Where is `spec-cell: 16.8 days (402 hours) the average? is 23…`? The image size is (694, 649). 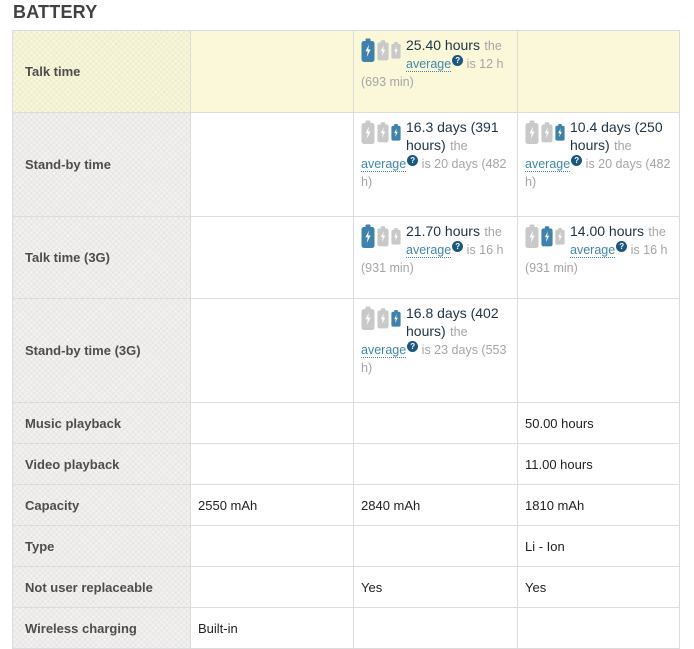
spec-cell: 16.8 days (402 hours) the average? is 23… is located at coordinates (435, 350).